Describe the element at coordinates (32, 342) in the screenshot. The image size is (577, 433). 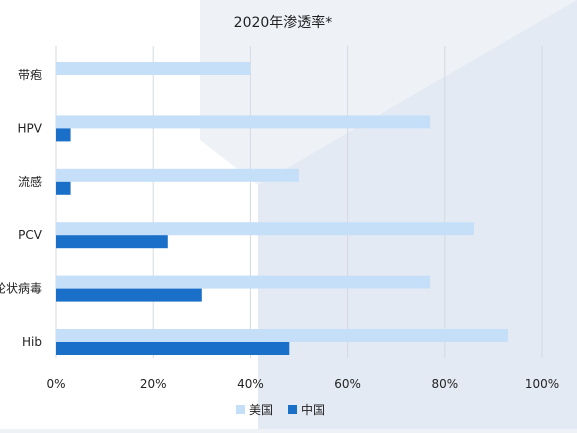
I see `y-category-label: Hib` at that location.